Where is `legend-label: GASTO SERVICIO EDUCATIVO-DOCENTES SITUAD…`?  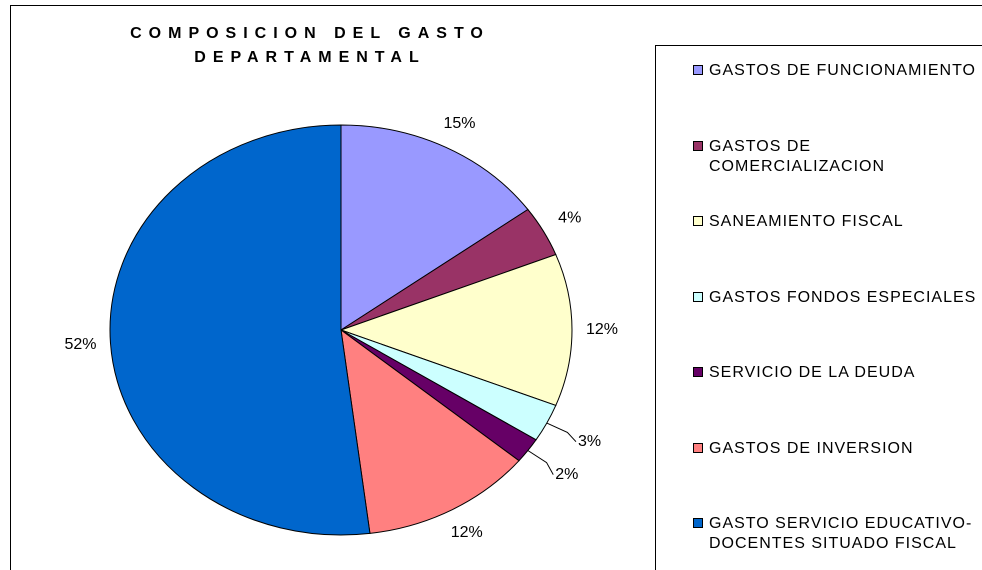 legend-label: GASTO SERVICIO EDUCATIVO-DOCENTES SITUAD… is located at coordinates (841, 533).